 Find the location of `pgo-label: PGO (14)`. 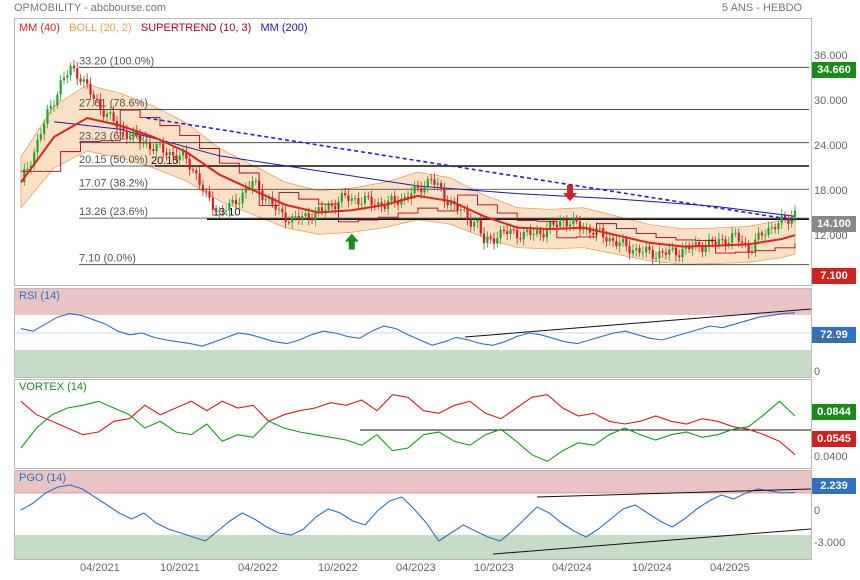

pgo-label: PGO (14) is located at coordinates (43, 478).